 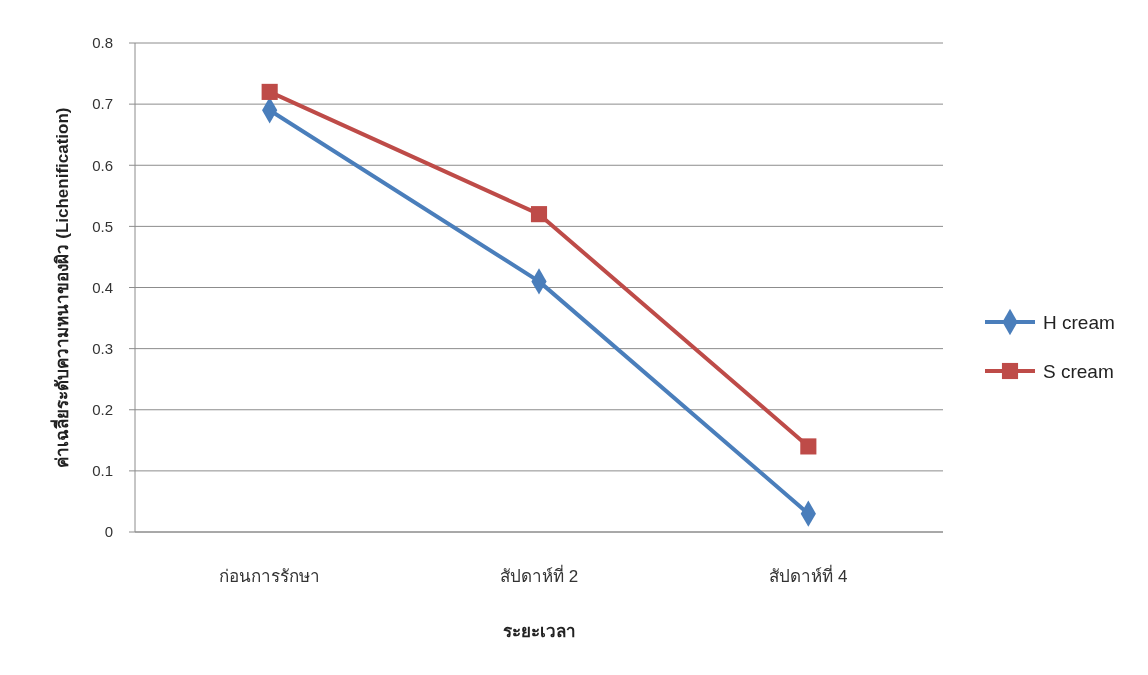 I want to click on y-tick-label: 0.8, so click(x=102, y=43).